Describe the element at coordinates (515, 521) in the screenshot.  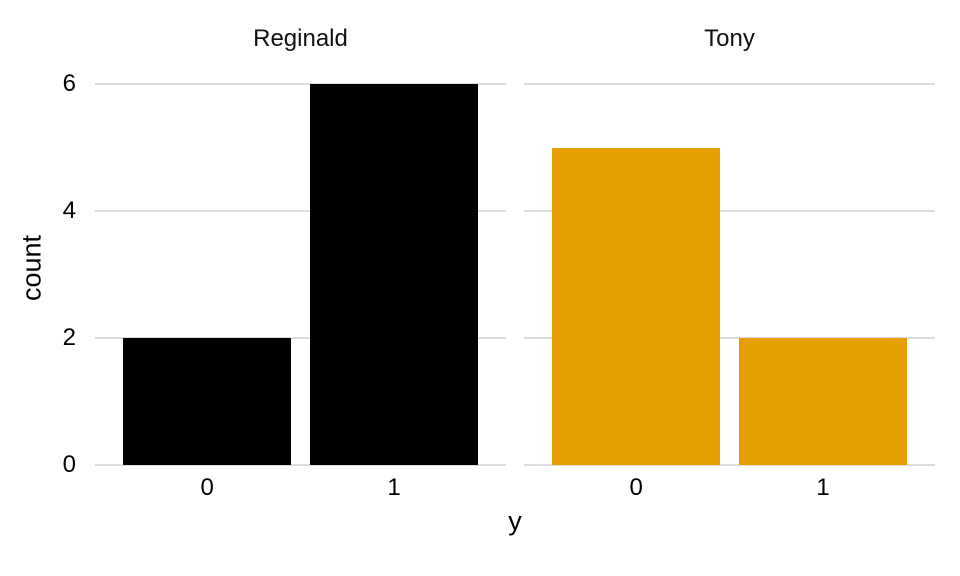
I see `x-axis-title: y` at that location.